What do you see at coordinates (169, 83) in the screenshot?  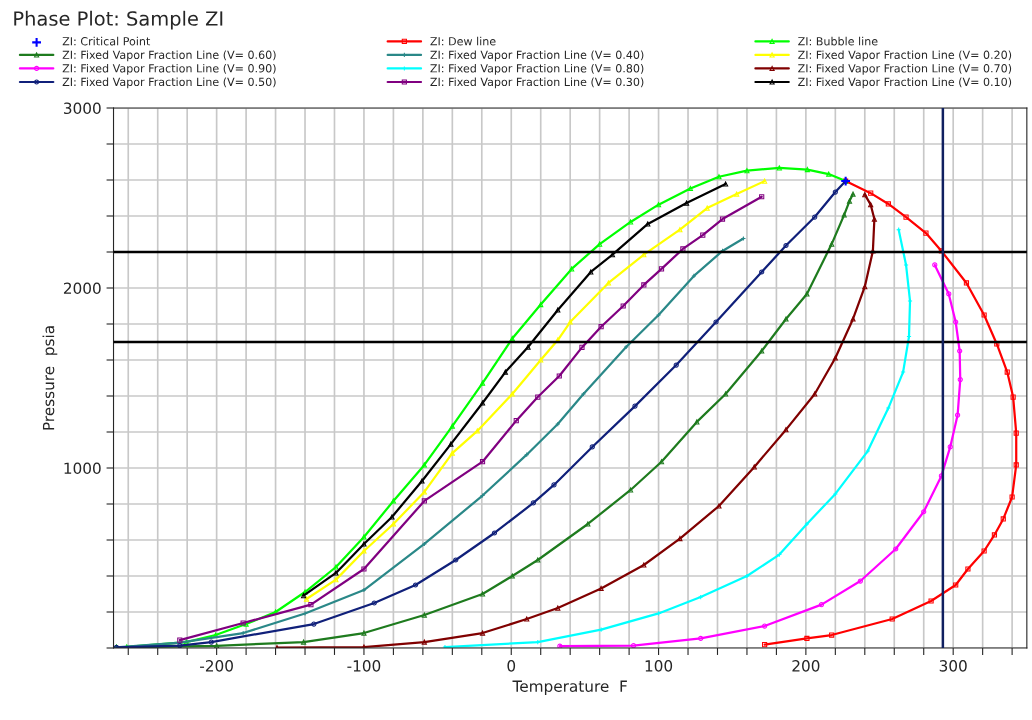 I see `legend-label: ZI: Fixed Vapor Fraction Line (V= 0.50)` at bounding box center [169, 83].